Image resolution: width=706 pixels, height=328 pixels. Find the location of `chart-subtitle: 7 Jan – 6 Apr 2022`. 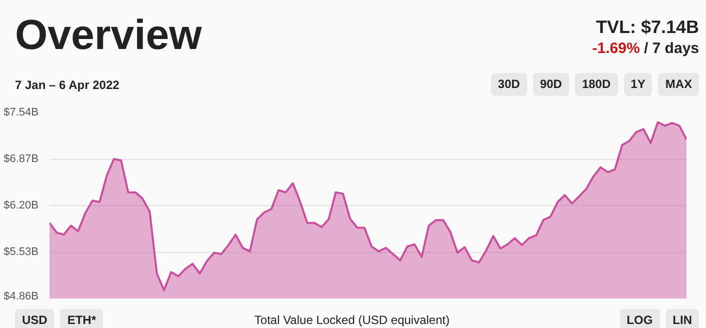

chart-subtitle: 7 Jan – 6 Apr 2022 is located at coordinates (67, 85).